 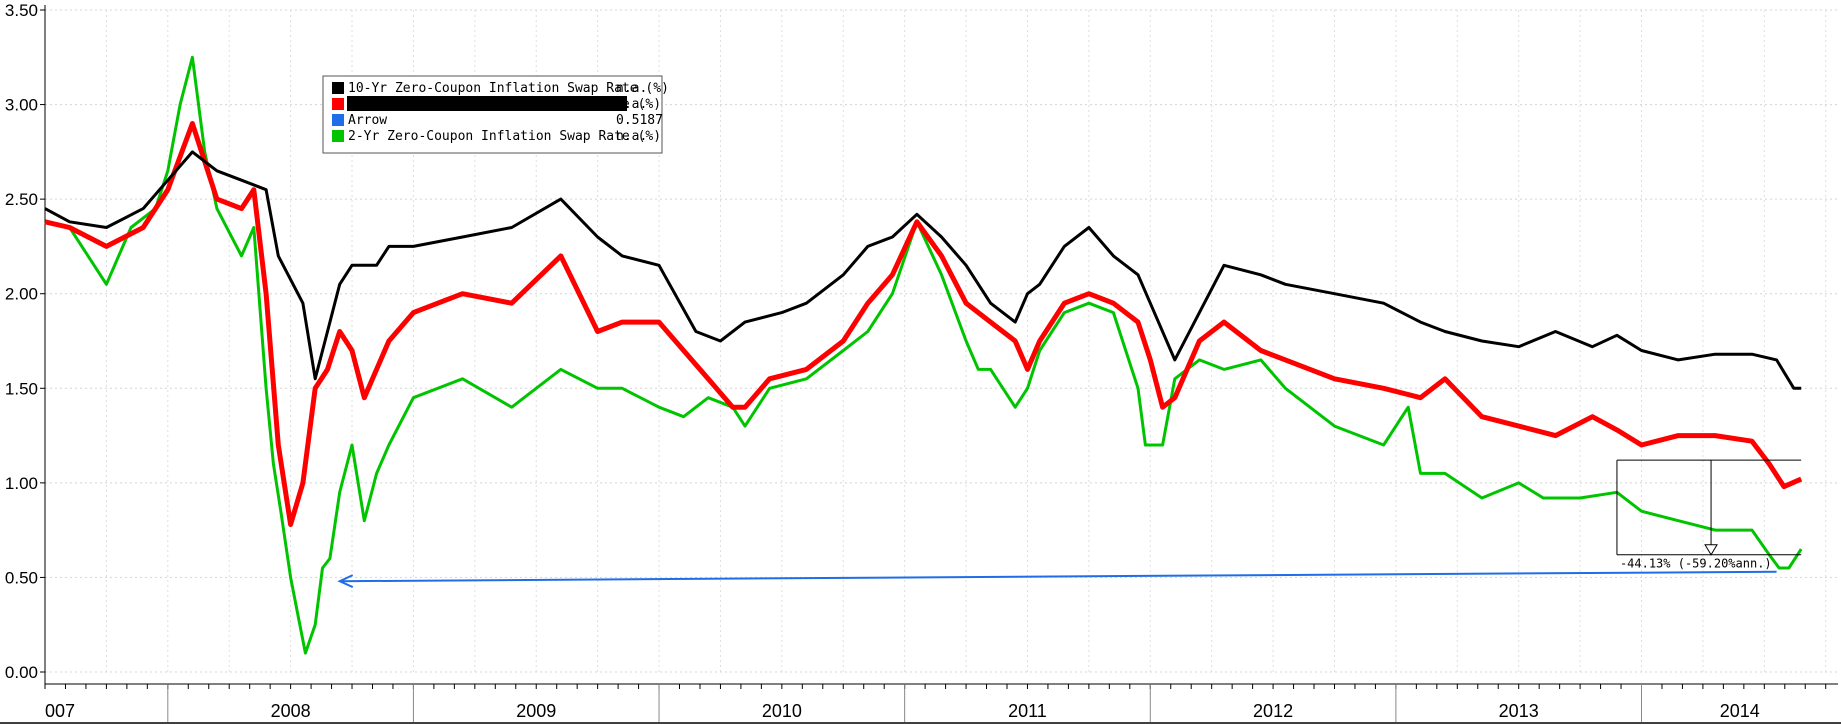 I want to click on y-tick-label: 3.50, so click(x=21, y=10).